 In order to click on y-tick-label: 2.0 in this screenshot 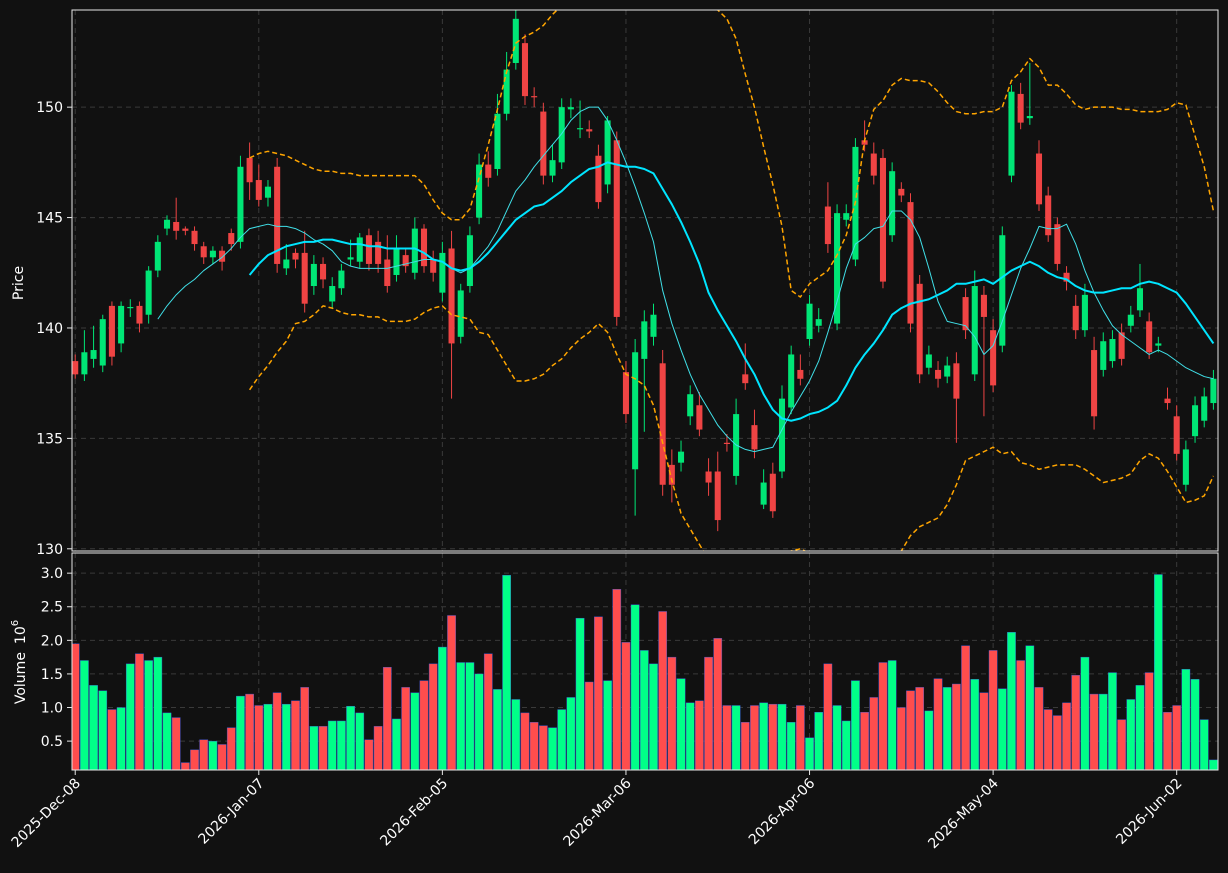, I will do `click(52, 641)`.